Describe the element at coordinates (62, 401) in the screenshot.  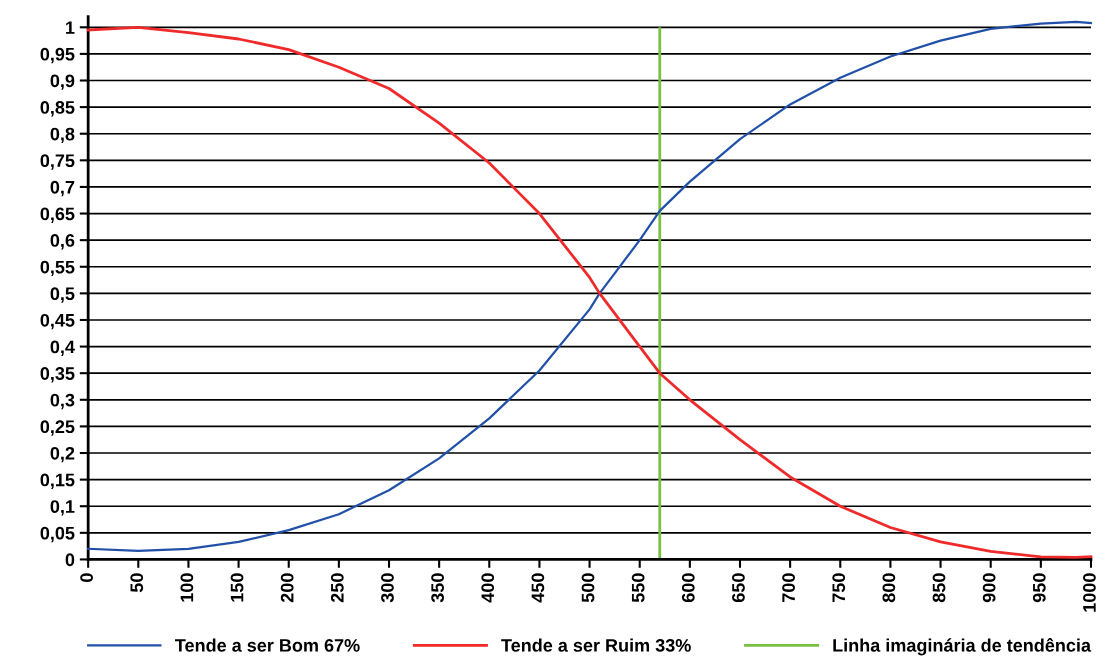
I see `y-tick-label: 0,3` at that location.